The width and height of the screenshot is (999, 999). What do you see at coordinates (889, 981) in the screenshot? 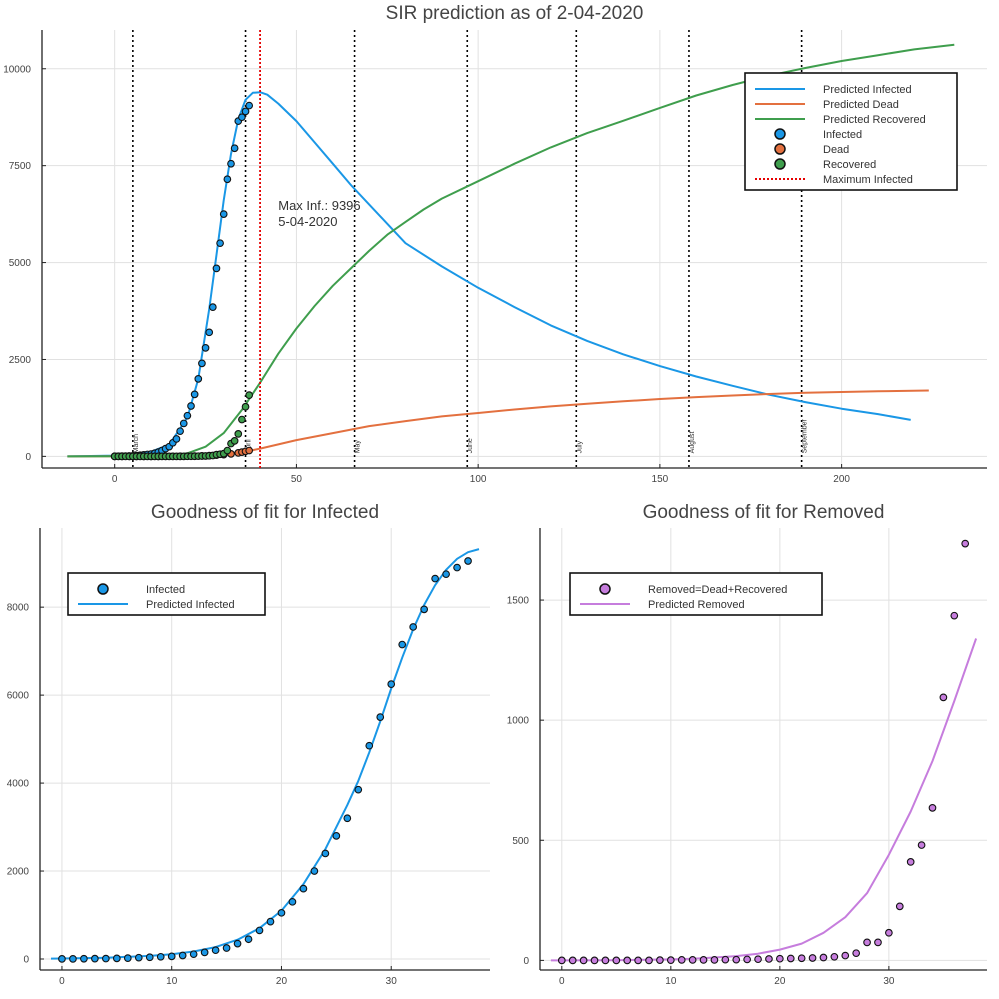
I see `x-tick-label: 30` at bounding box center [889, 981].